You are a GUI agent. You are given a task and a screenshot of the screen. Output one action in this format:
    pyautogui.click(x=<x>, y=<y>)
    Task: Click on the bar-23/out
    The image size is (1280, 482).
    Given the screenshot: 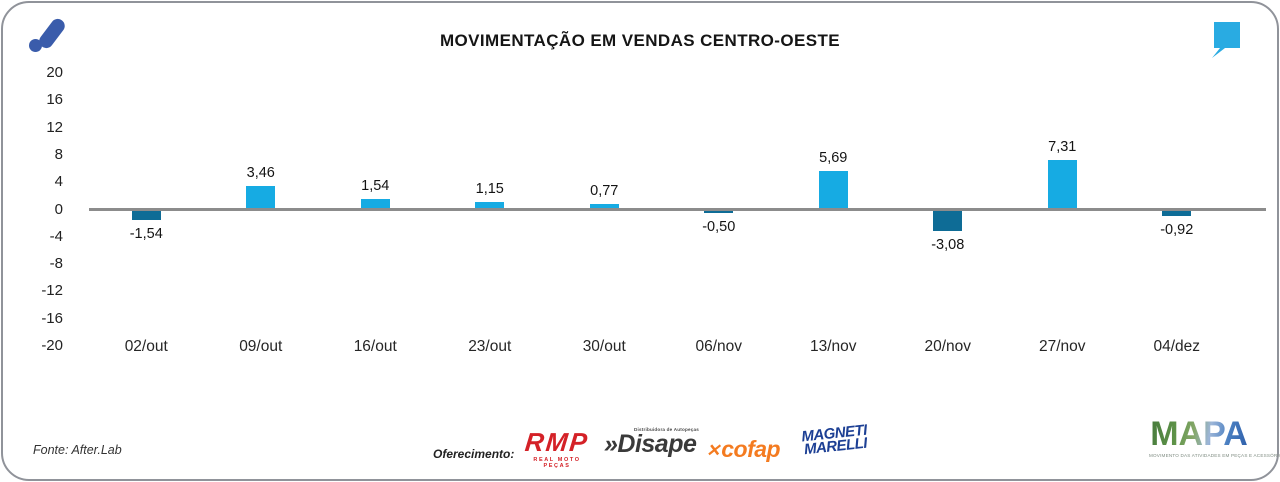 What is the action you would take?
    pyautogui.click(x=490, y=205)
    